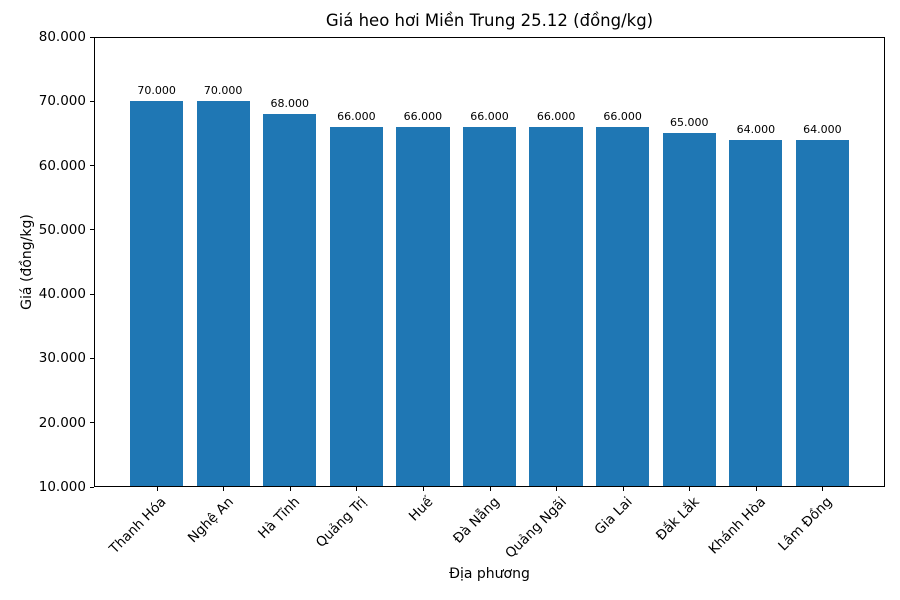 Image resolution: width=900 pixels, height=600 pixels. Describe the element at coordinates (476, 520) in the screenshot. I see `x-tick-label: Đà Nẵng` at that location.